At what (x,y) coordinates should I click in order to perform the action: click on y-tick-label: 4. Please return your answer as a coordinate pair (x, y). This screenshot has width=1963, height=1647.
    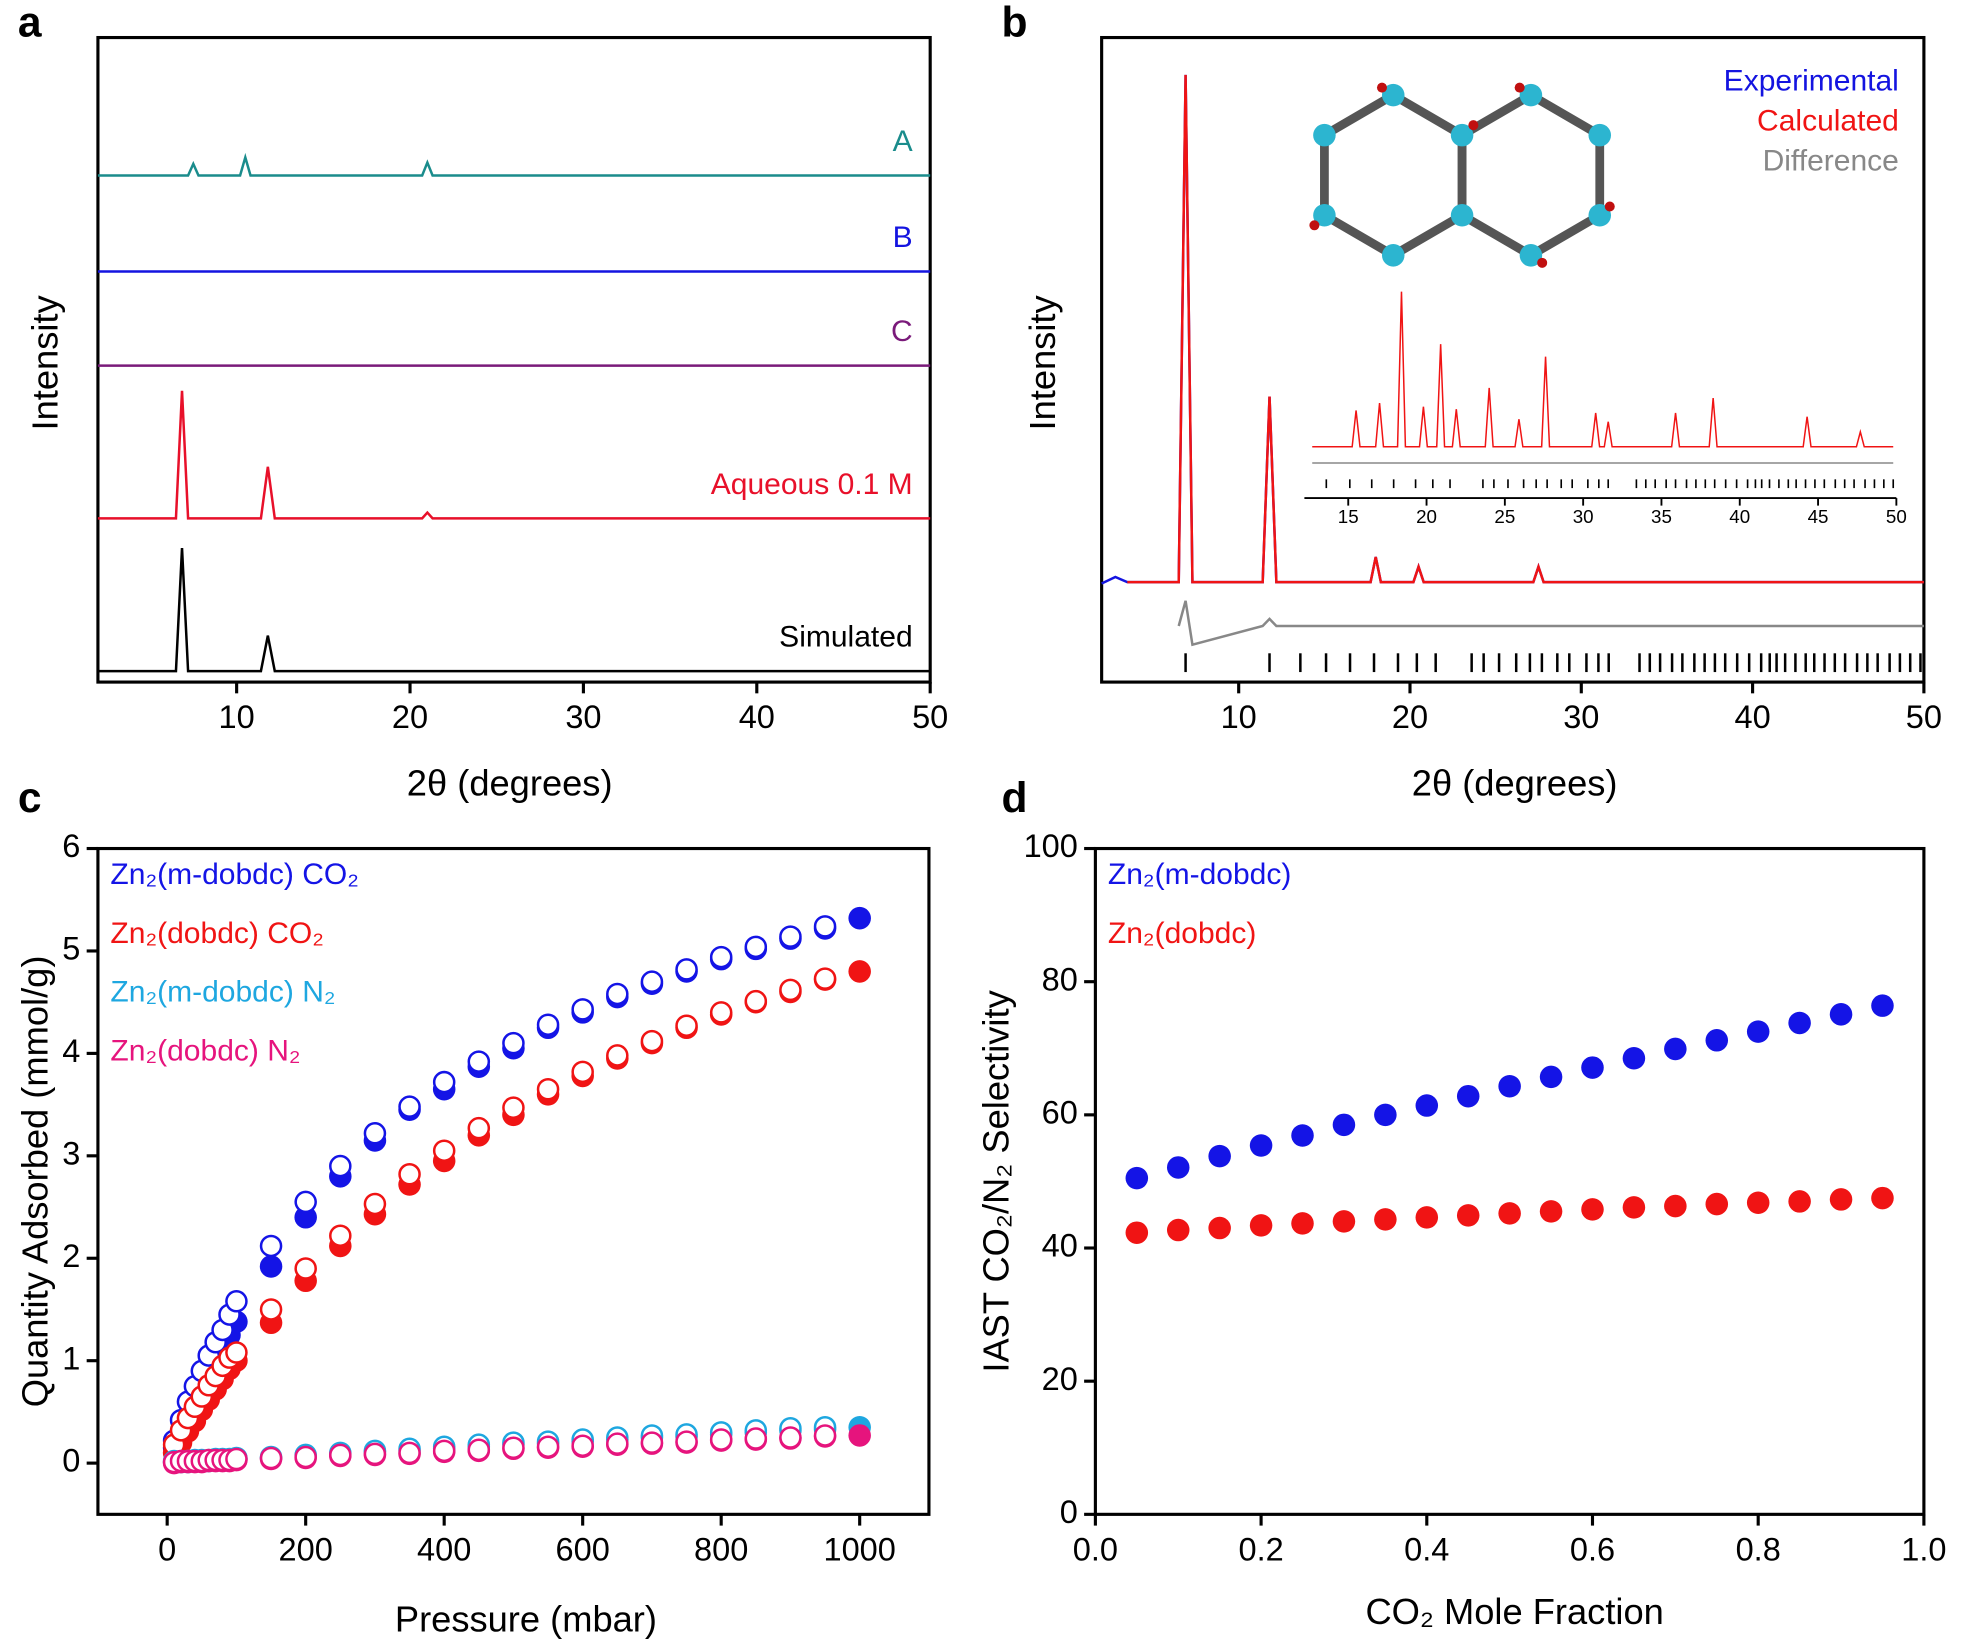
    Looking at the image, I should click on (71, 1051).